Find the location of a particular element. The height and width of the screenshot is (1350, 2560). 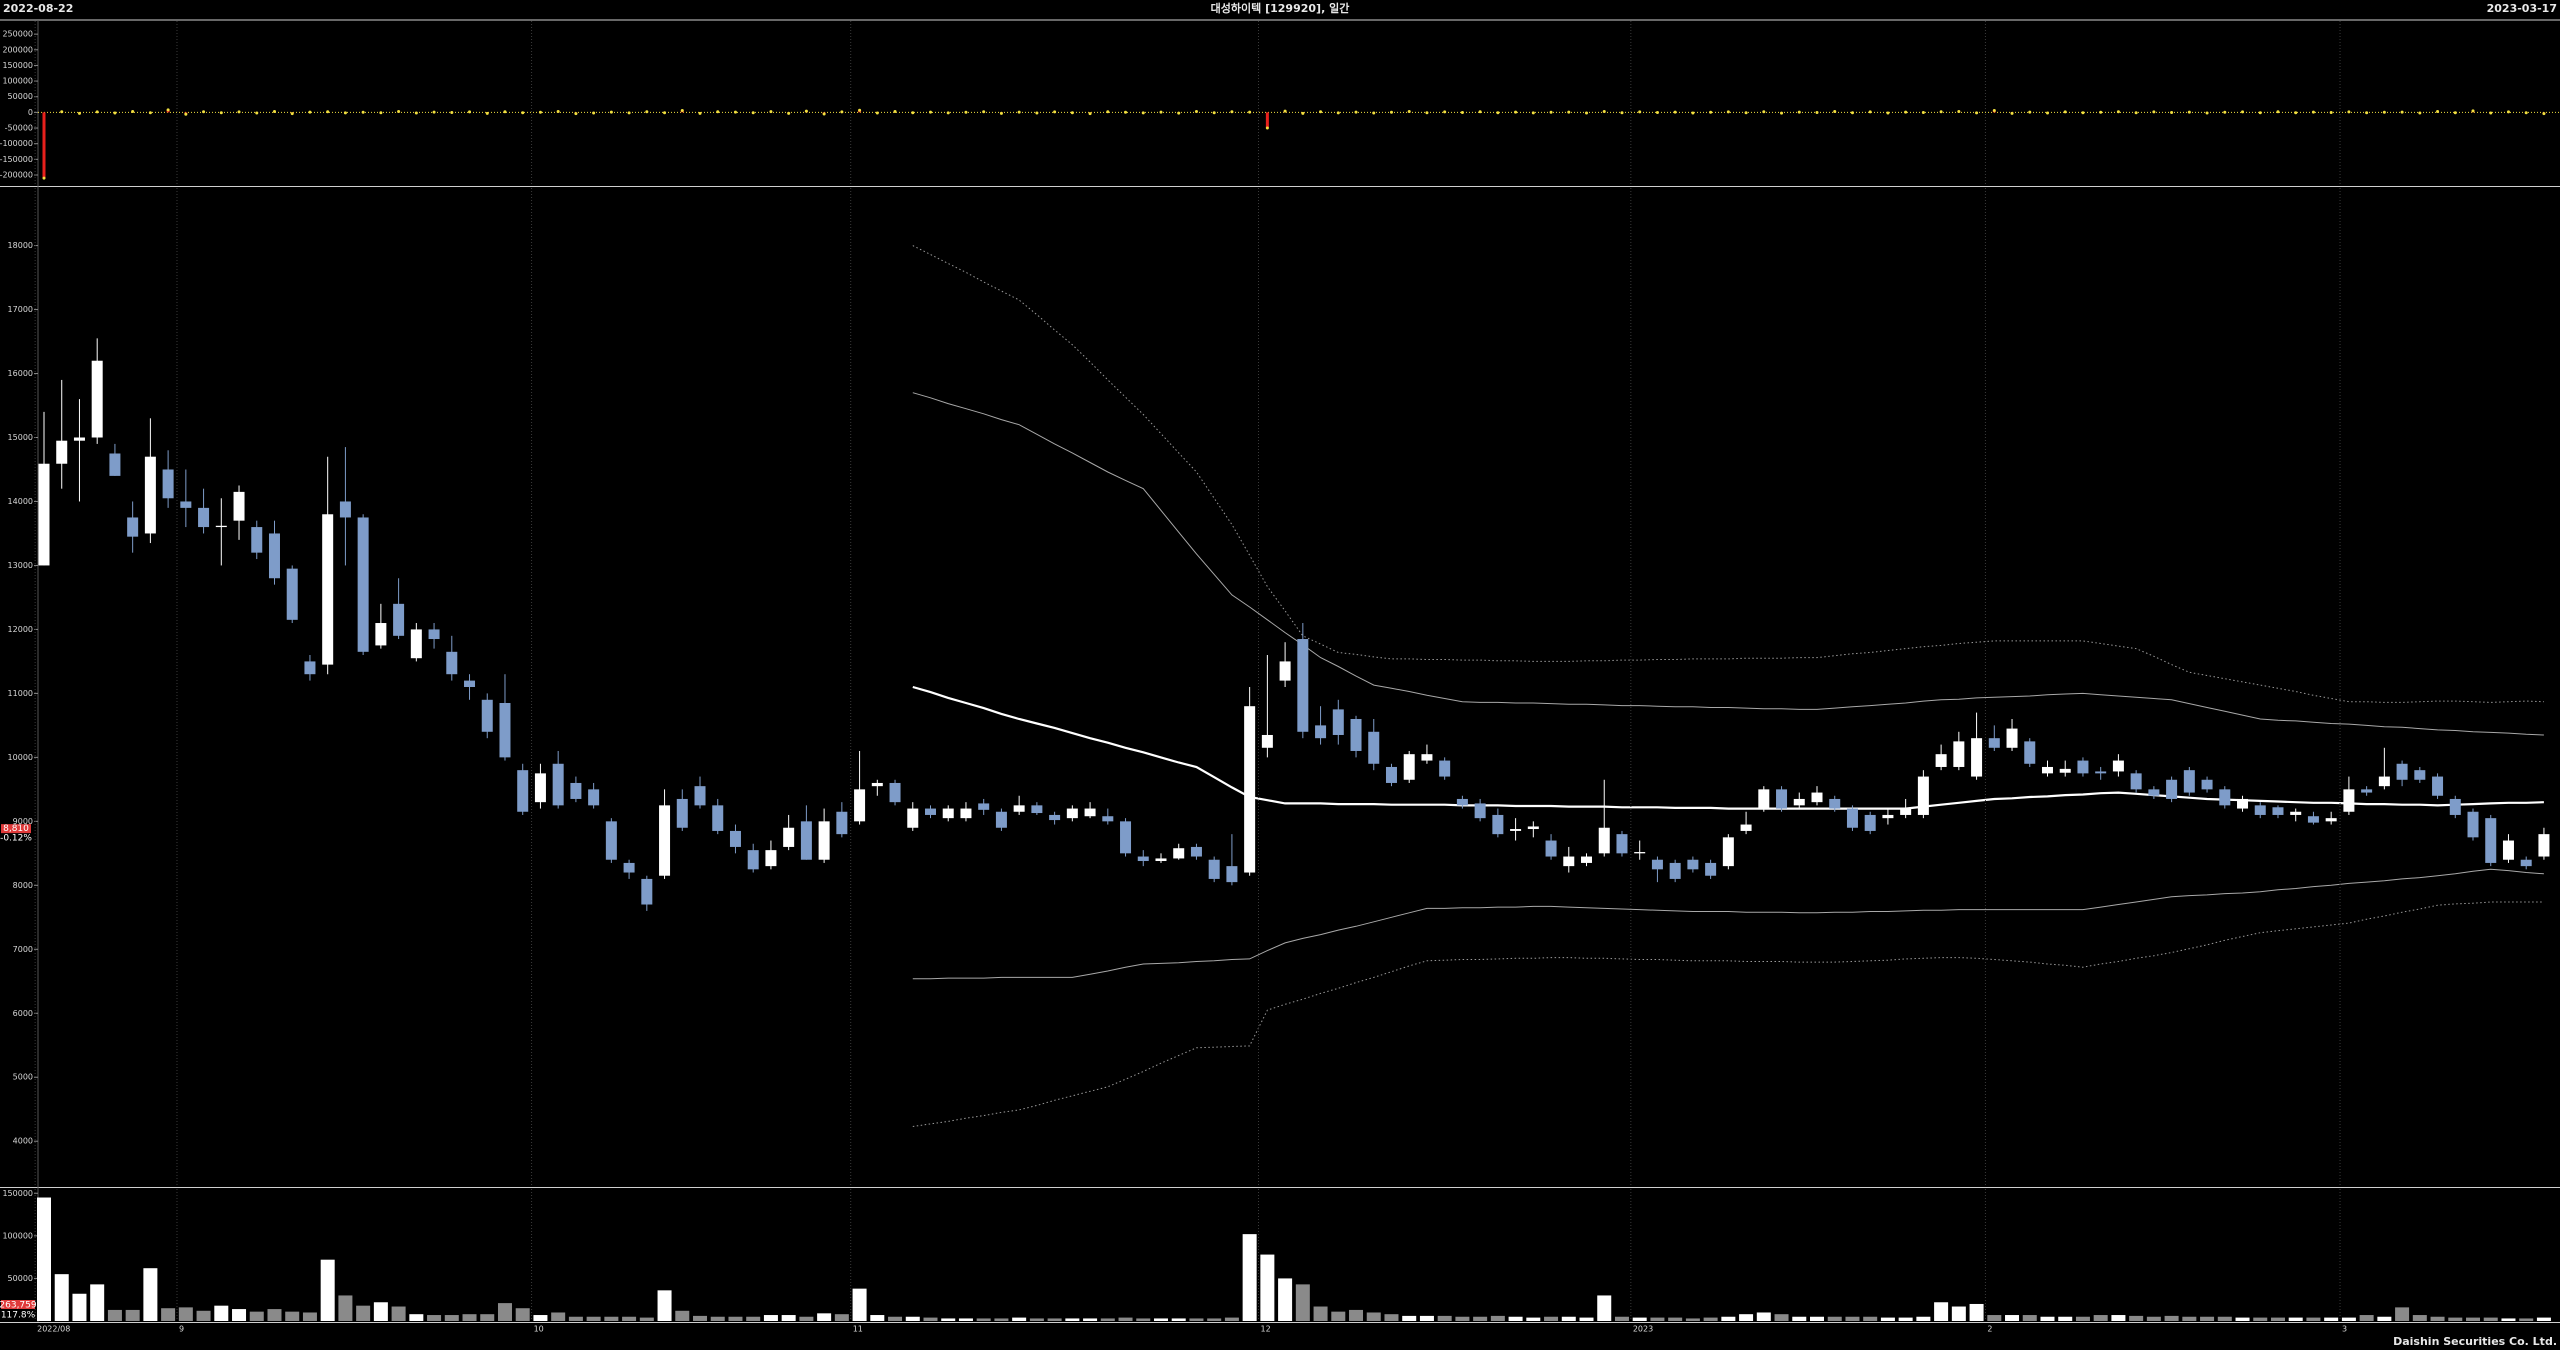

x-tick-label: 12 is located at coordinates (1266, 1329).